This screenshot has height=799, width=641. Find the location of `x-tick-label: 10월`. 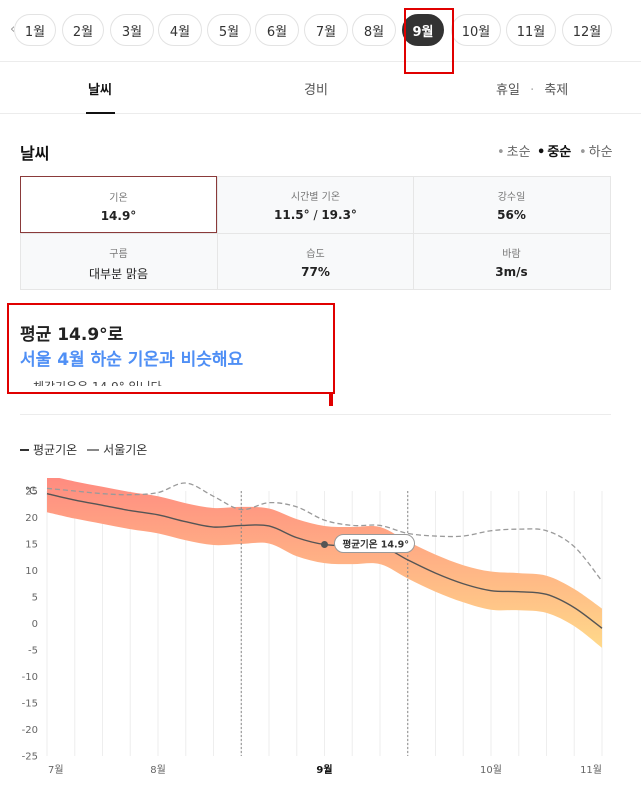

x-tick-label: 10월 is located at coordinates (491, 770).